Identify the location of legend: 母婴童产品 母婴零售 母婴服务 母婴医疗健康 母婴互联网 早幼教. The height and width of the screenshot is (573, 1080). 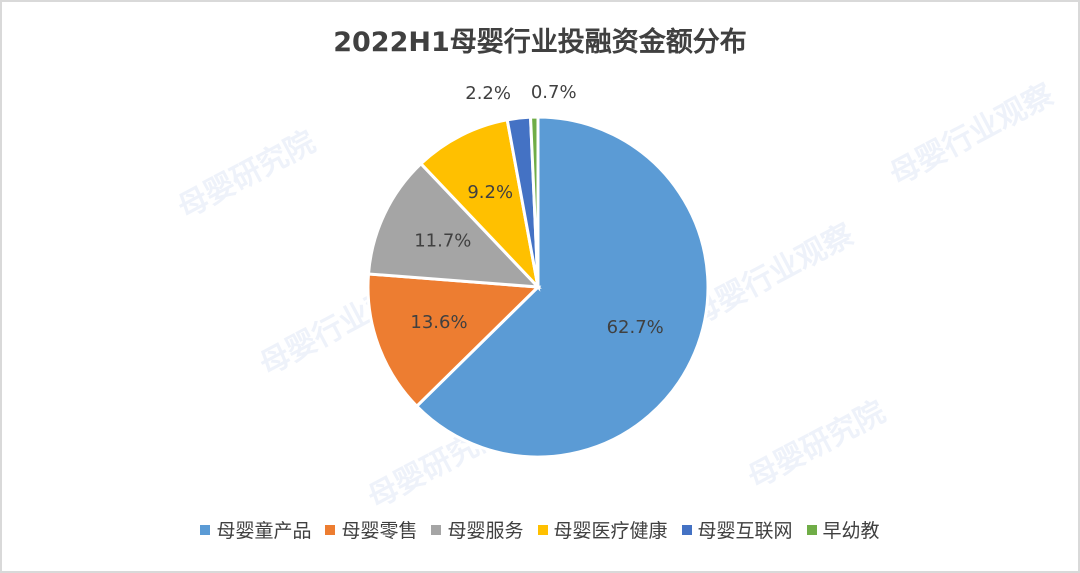
(540, 529).